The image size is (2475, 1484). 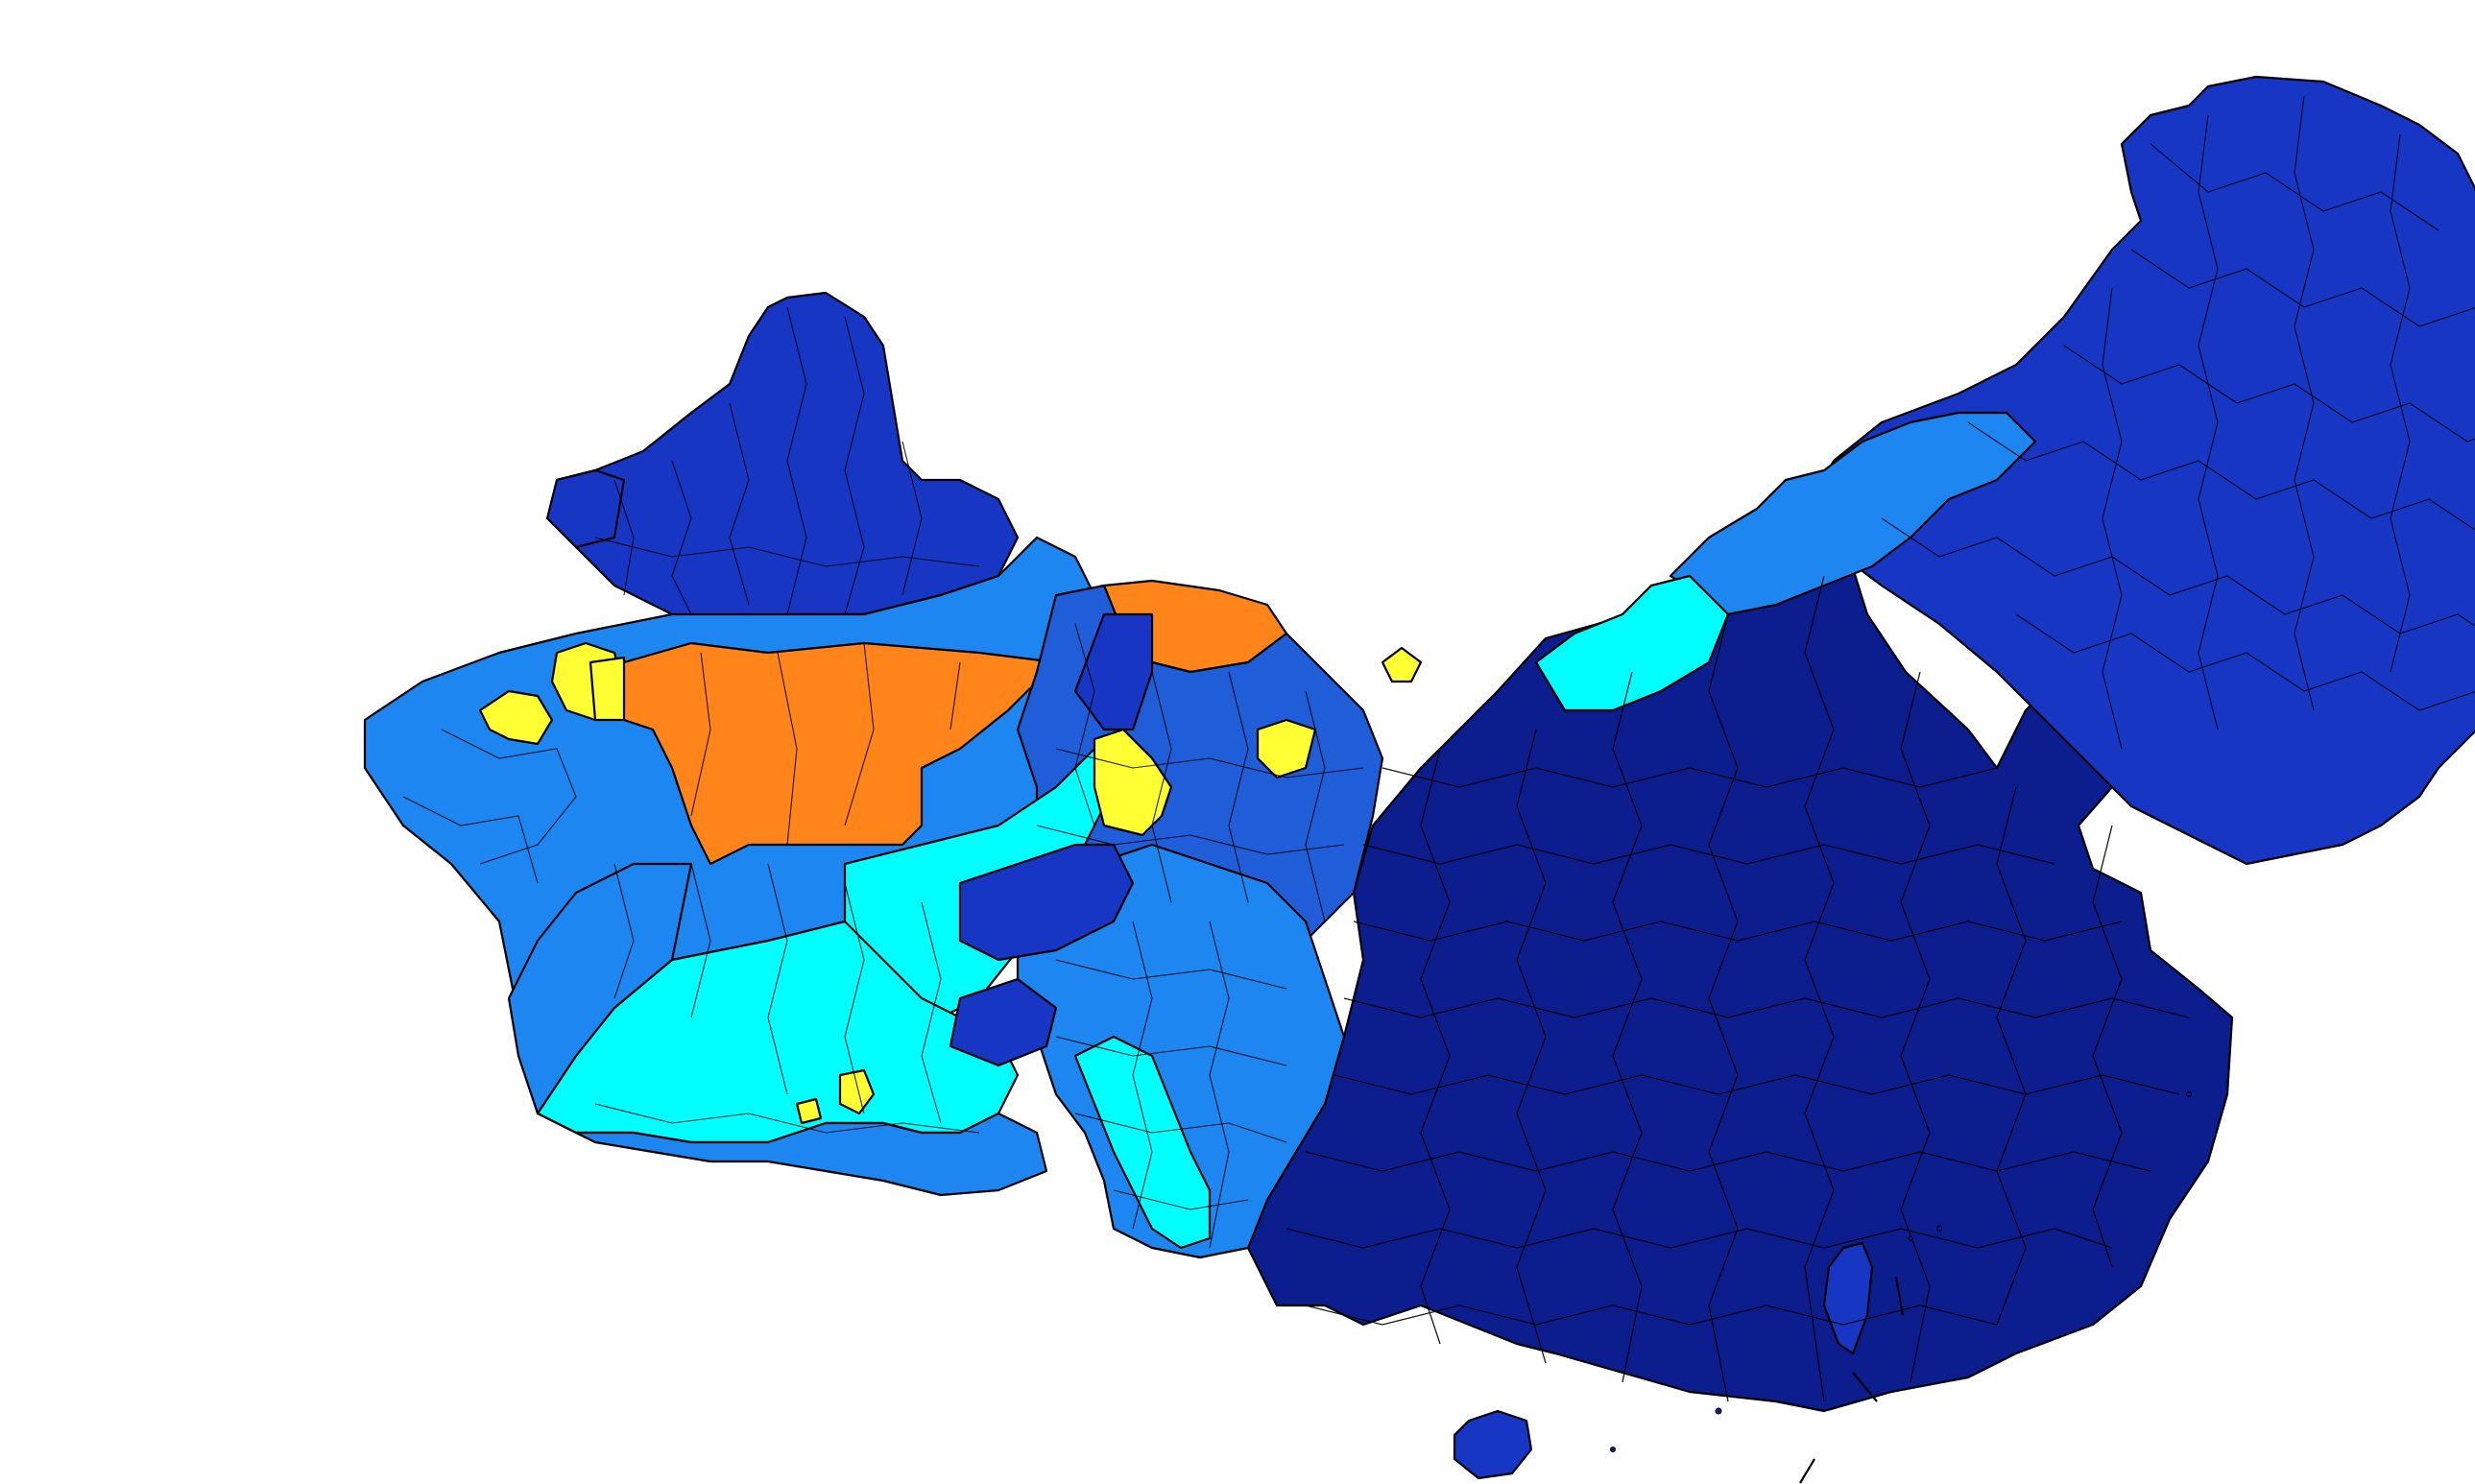 What do you see at coordinates (787, 459) in the screenshot?
I see `region-north-xinjiang-counties` at bounding box center [787, 459].